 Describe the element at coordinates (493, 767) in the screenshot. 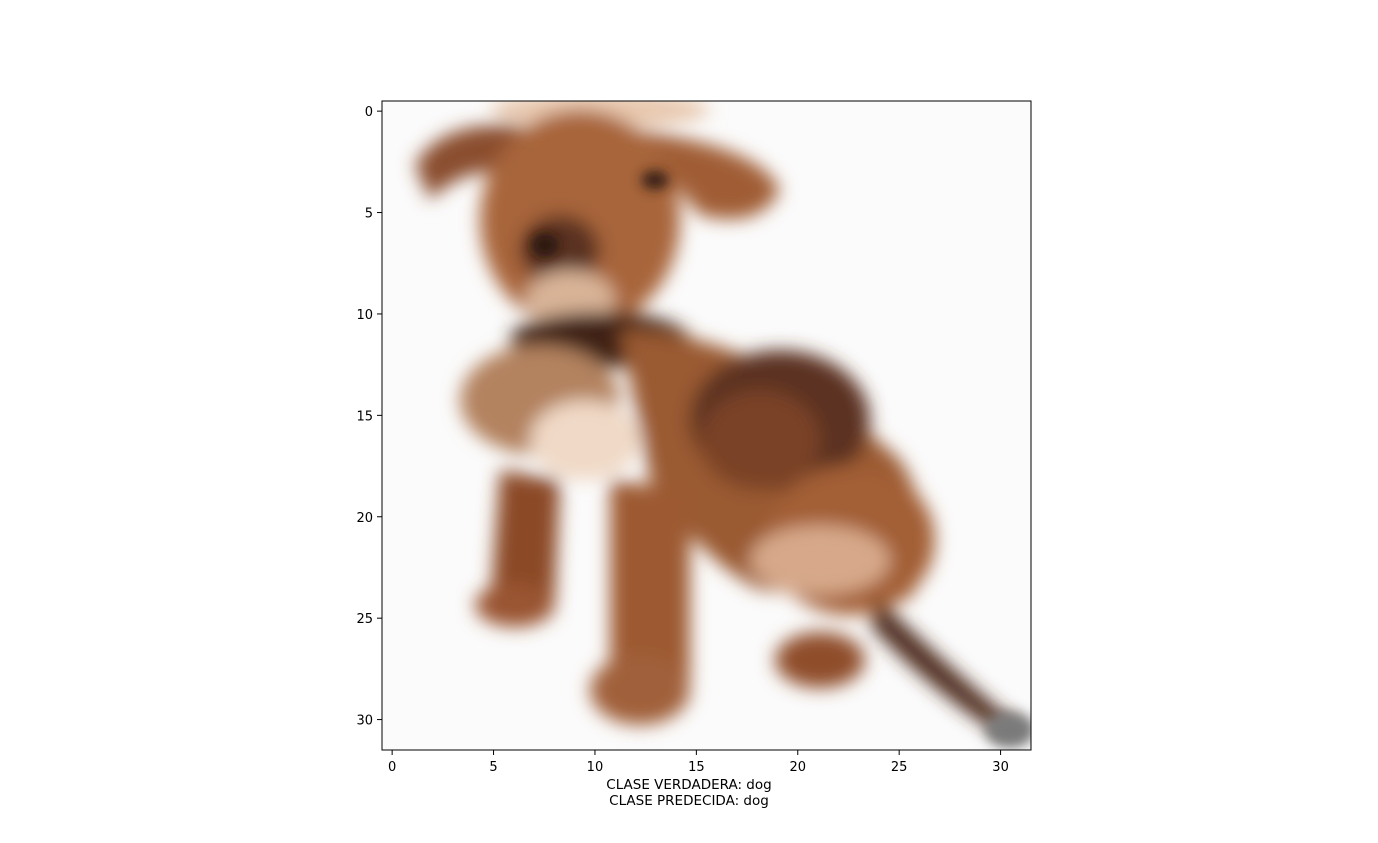

I see `x-tick-label: 5` at that location.